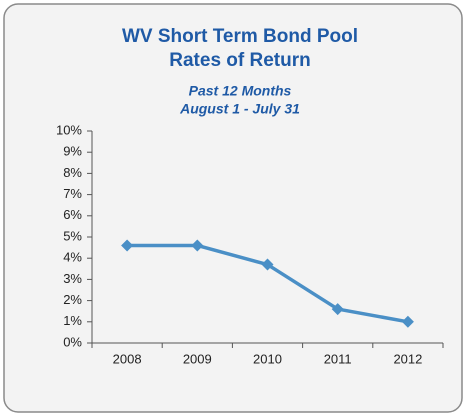 Image resolution: width=468 pixels, height=418 pixels. I want to click on y-tick-label: 3%, so click(72, 278).